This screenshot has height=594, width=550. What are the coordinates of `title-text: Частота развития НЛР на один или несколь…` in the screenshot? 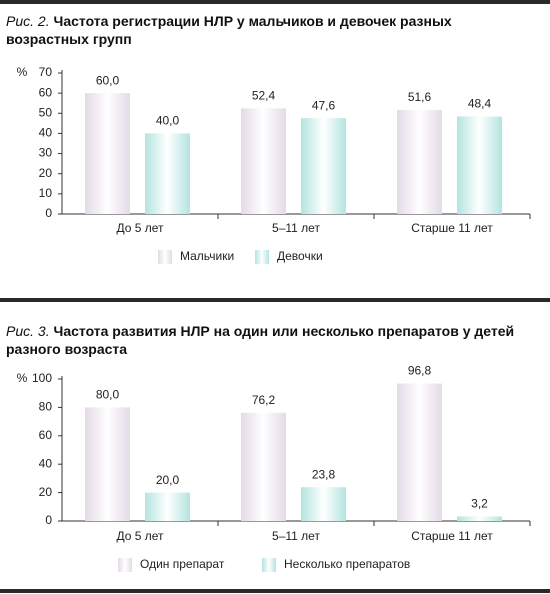 It's located at (260, 340).